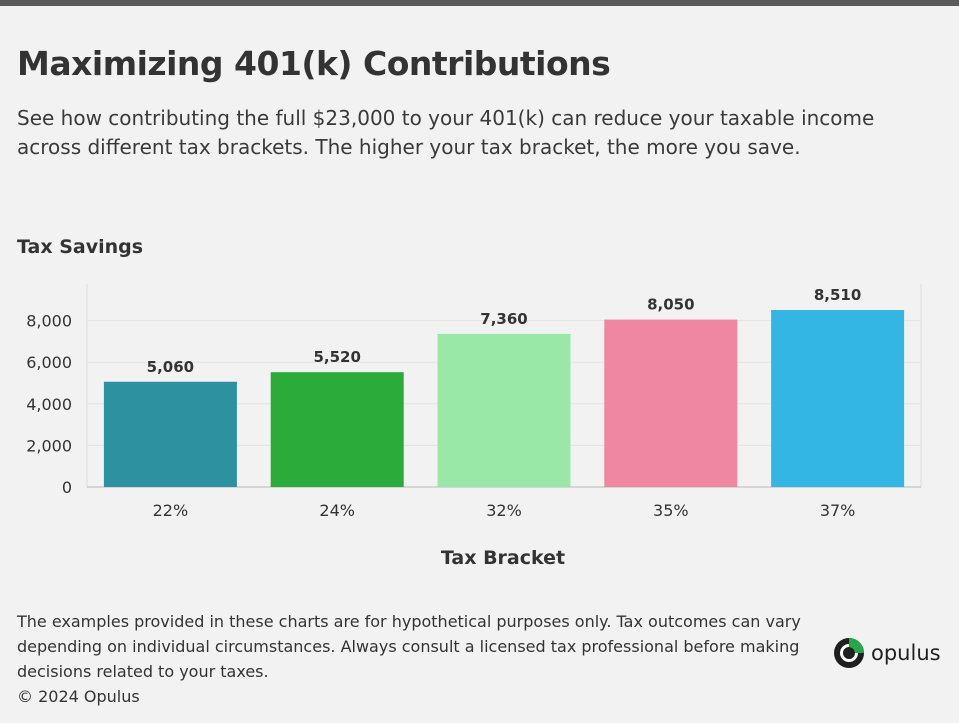 Image resolution: width=959 pixels, height=723 pixels. I want to click on y-tick-label: 8,000, so click(49, 321).